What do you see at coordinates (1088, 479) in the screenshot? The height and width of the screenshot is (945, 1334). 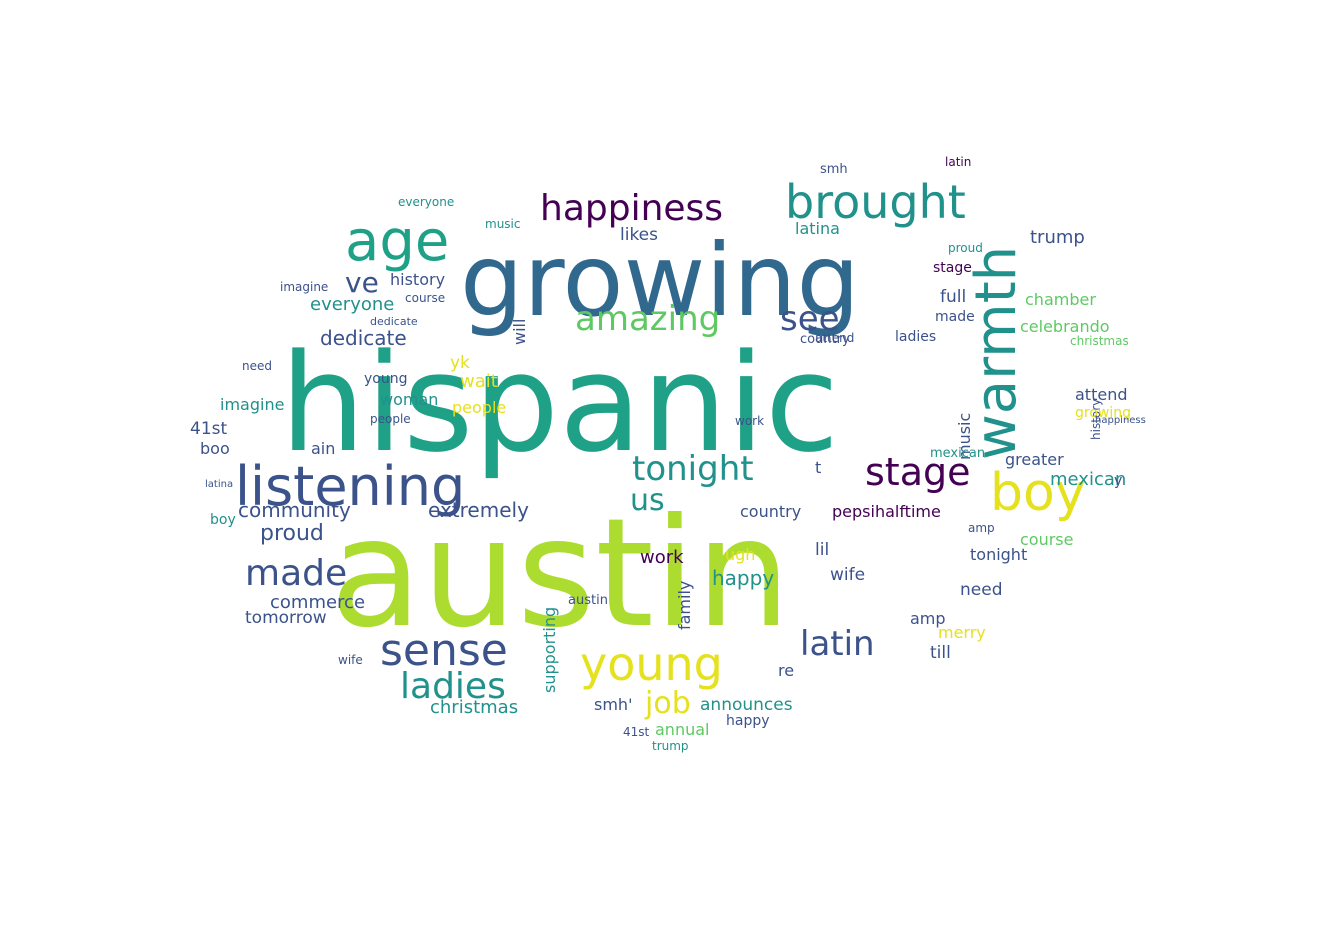 I see `word-mexican: mexican` at bounding box center [1088, 479].